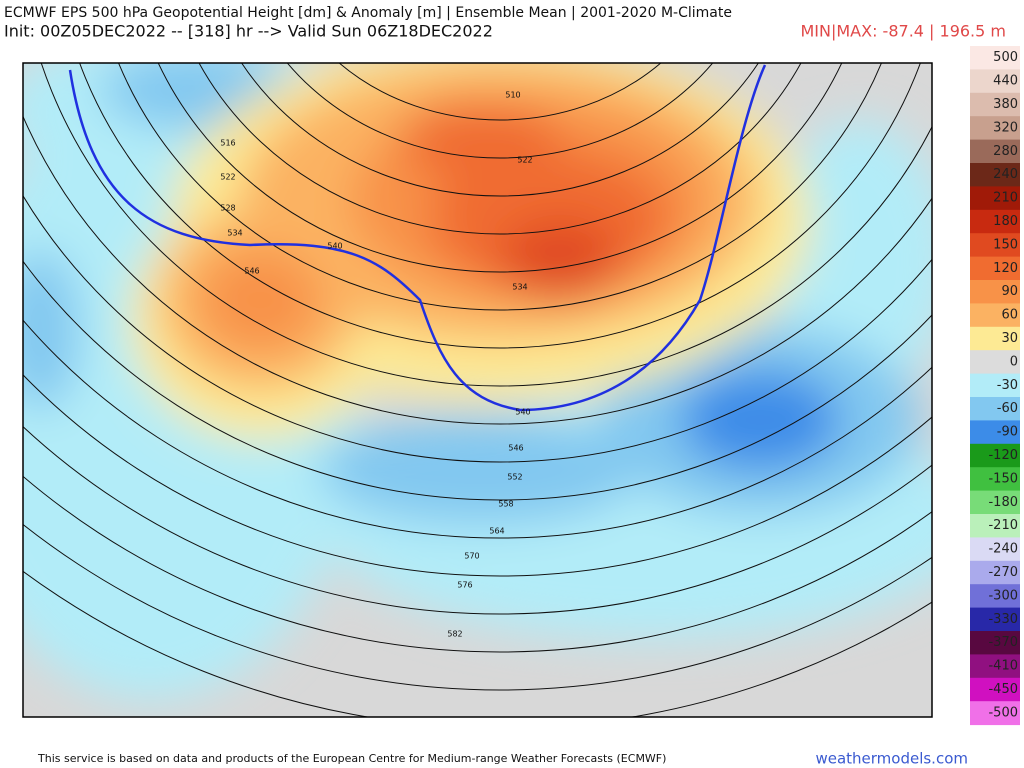  What do you see at coordinates (1005, 268) in the screenshot?
I see `colorbar-label: 120` at bounding box center [1005, 268].